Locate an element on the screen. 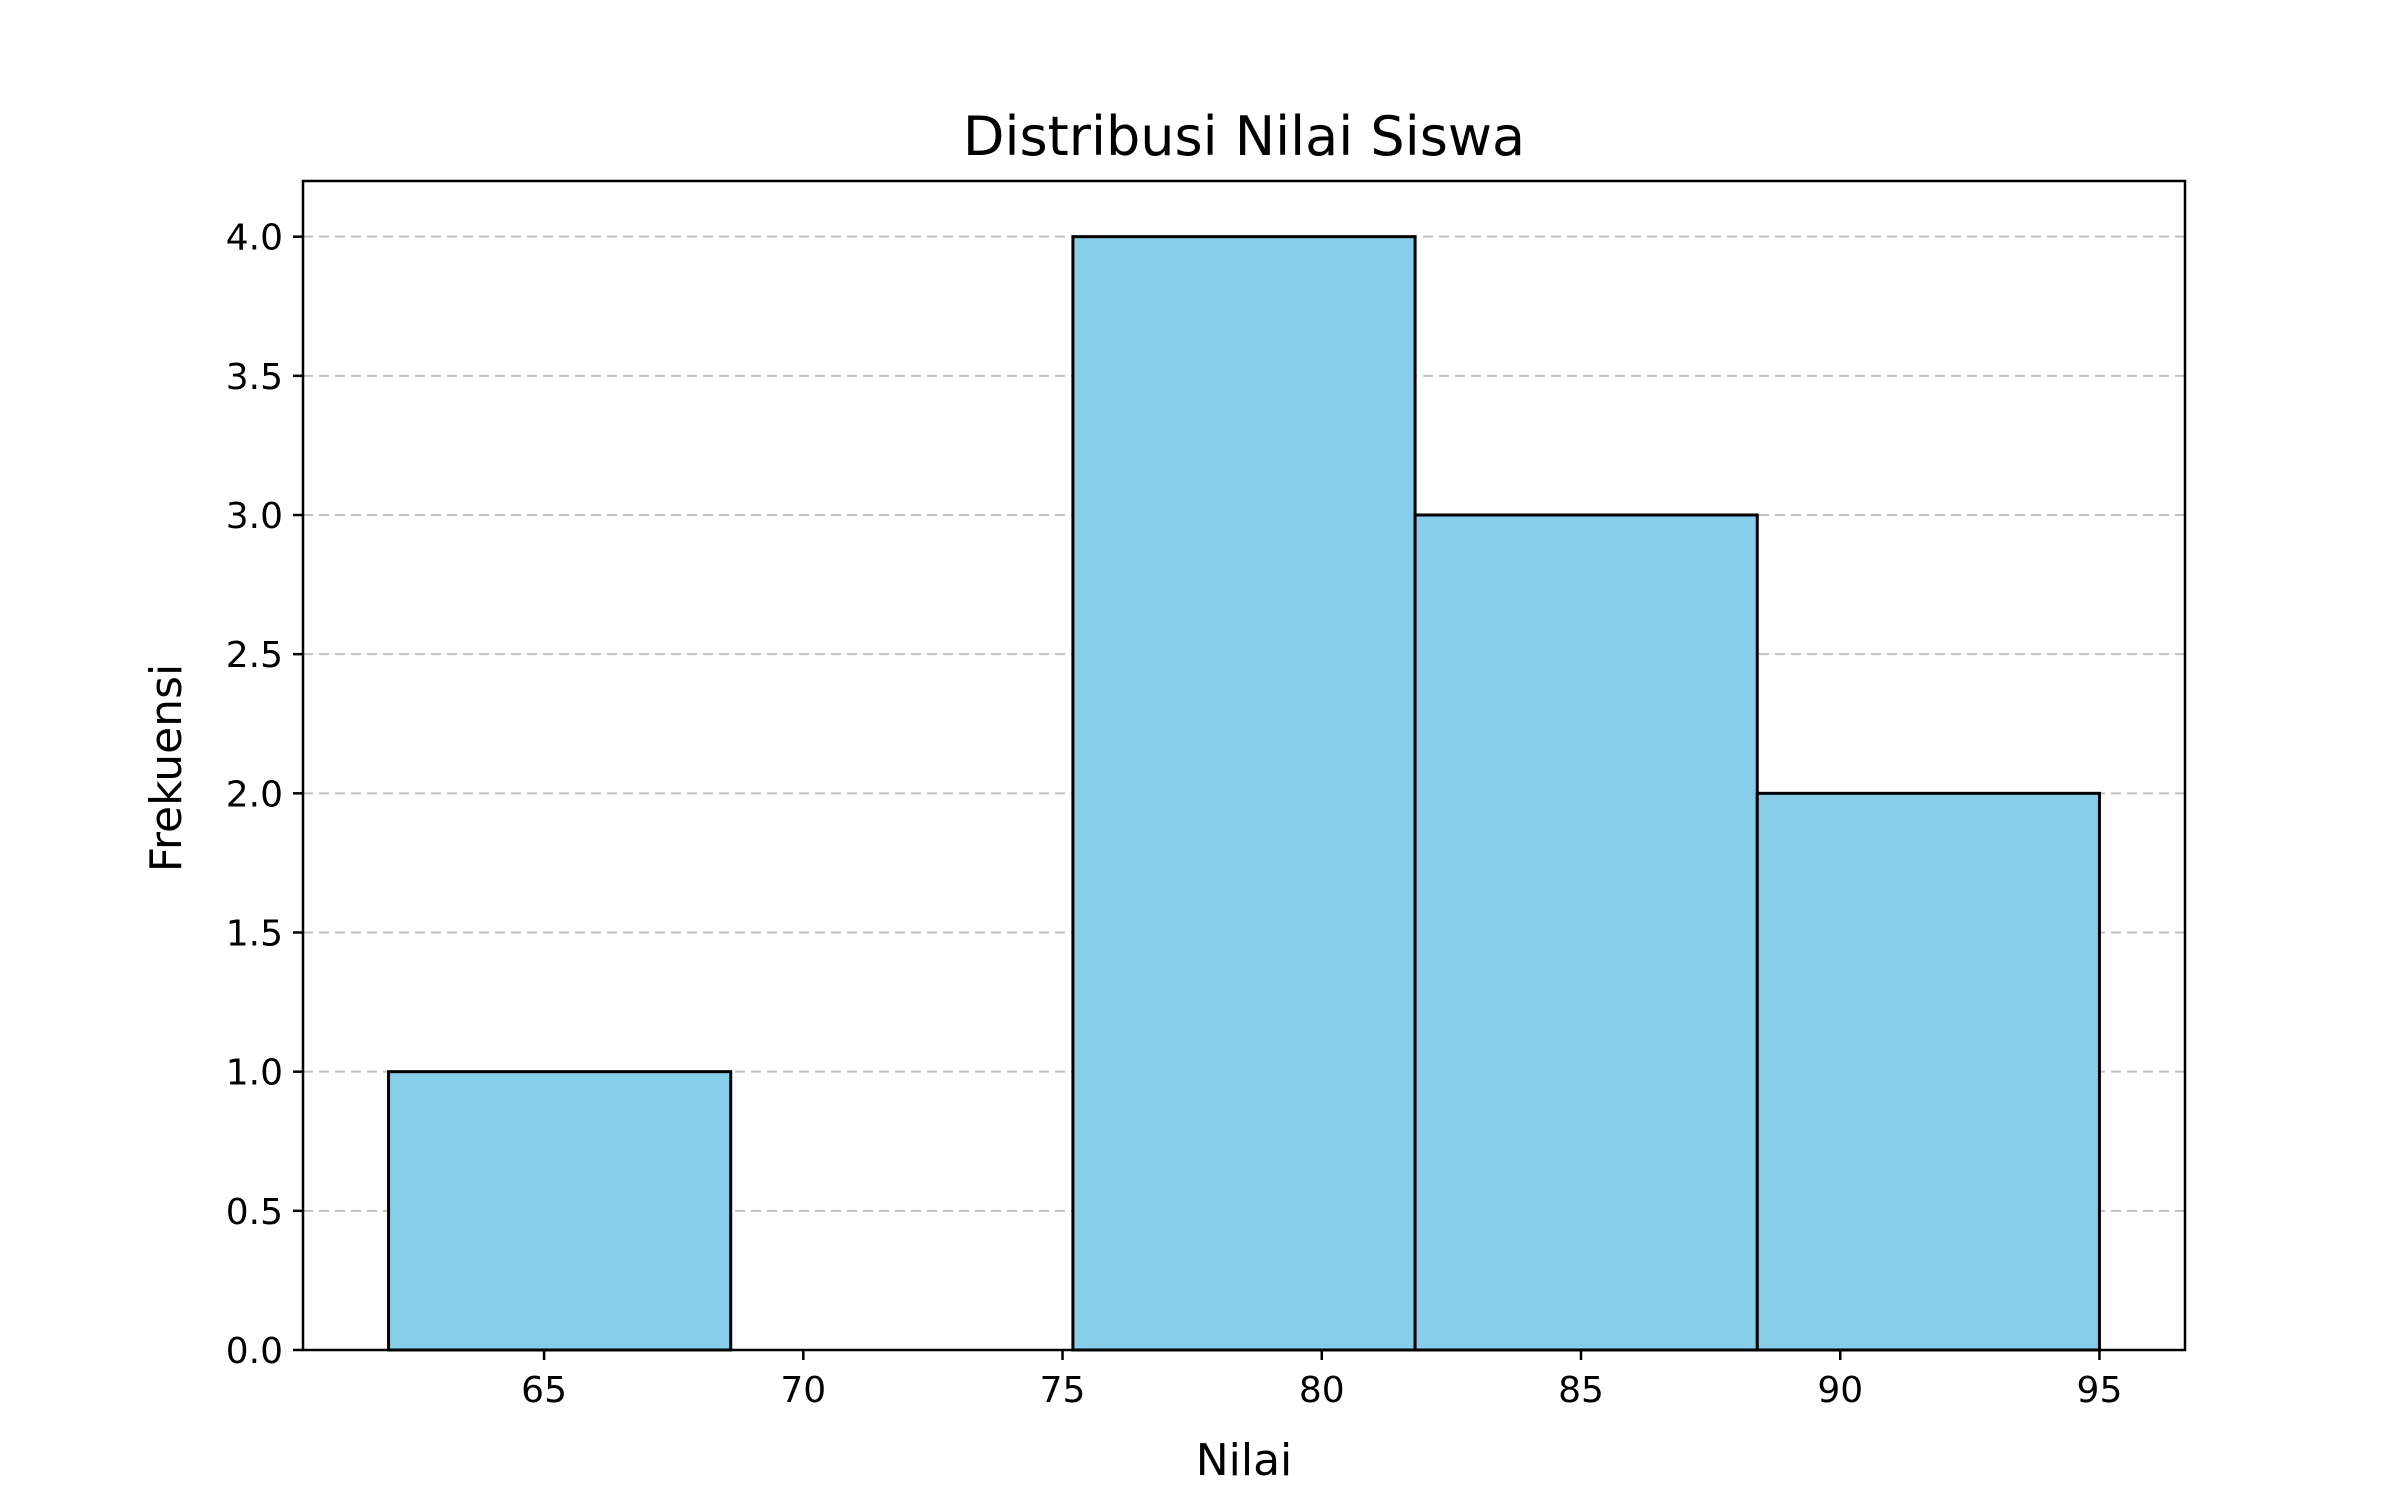  x-axis-ticks: 65 70 75 80 85 90 95 is located at coordinates (1321, 1380).